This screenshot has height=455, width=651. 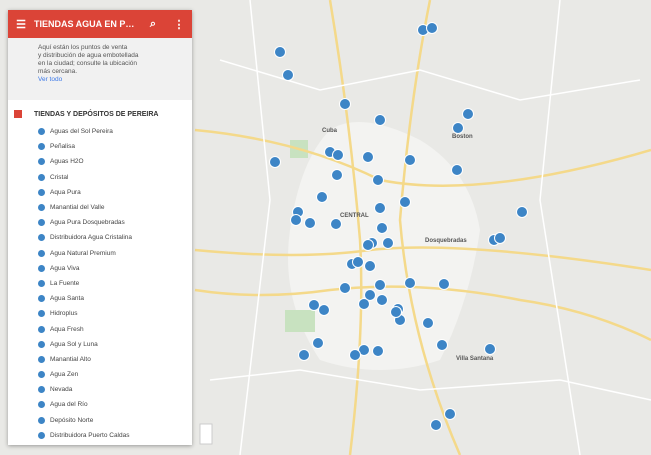 I want to click on item-label: Distribuidora Agua Cristalina, so click(x=91, y=238).